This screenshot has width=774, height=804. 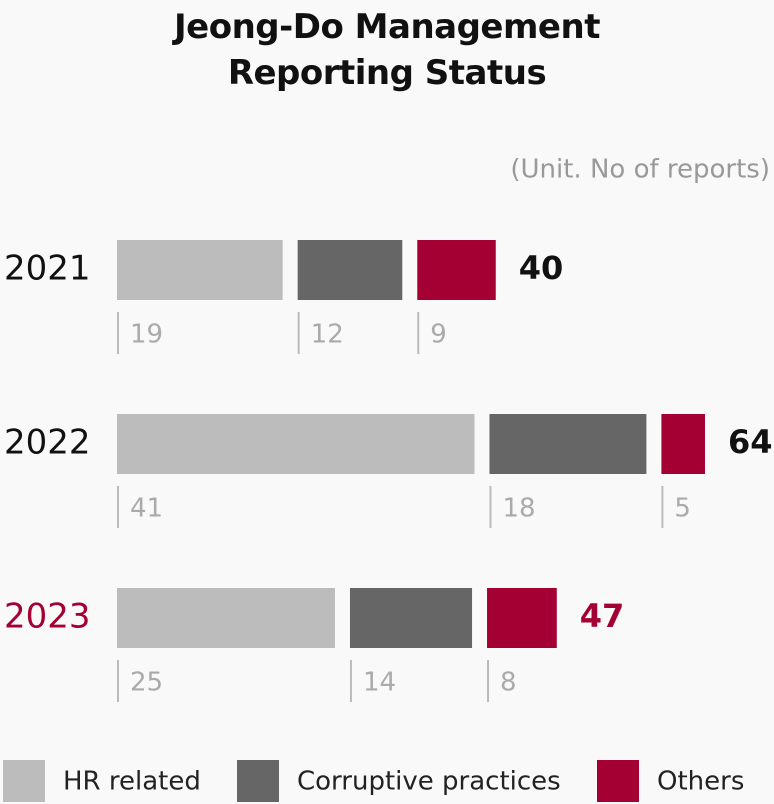 I want to click on value-label: 9, so click(x=438, y=335).